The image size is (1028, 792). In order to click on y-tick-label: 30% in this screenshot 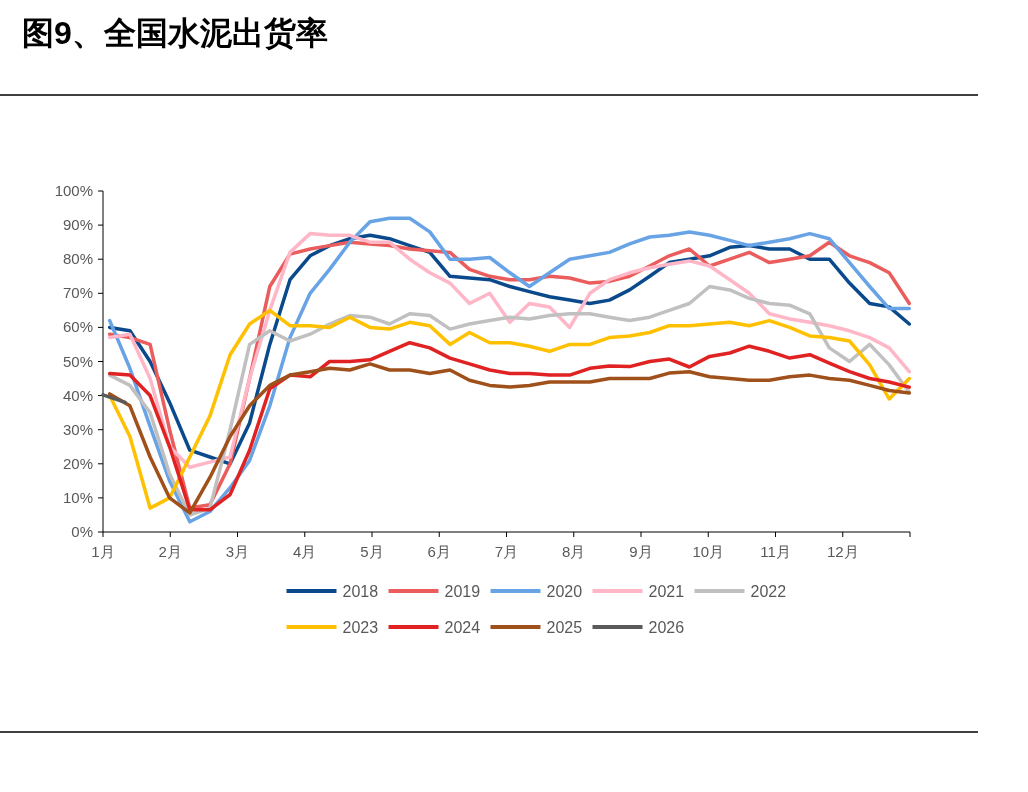, I will do `click(77, 429)`.